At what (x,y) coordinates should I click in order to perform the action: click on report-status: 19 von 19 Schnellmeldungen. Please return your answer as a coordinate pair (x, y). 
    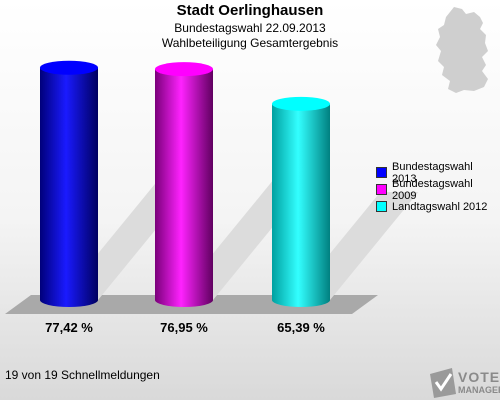
    Looking at the image, I should click on (82, 375).